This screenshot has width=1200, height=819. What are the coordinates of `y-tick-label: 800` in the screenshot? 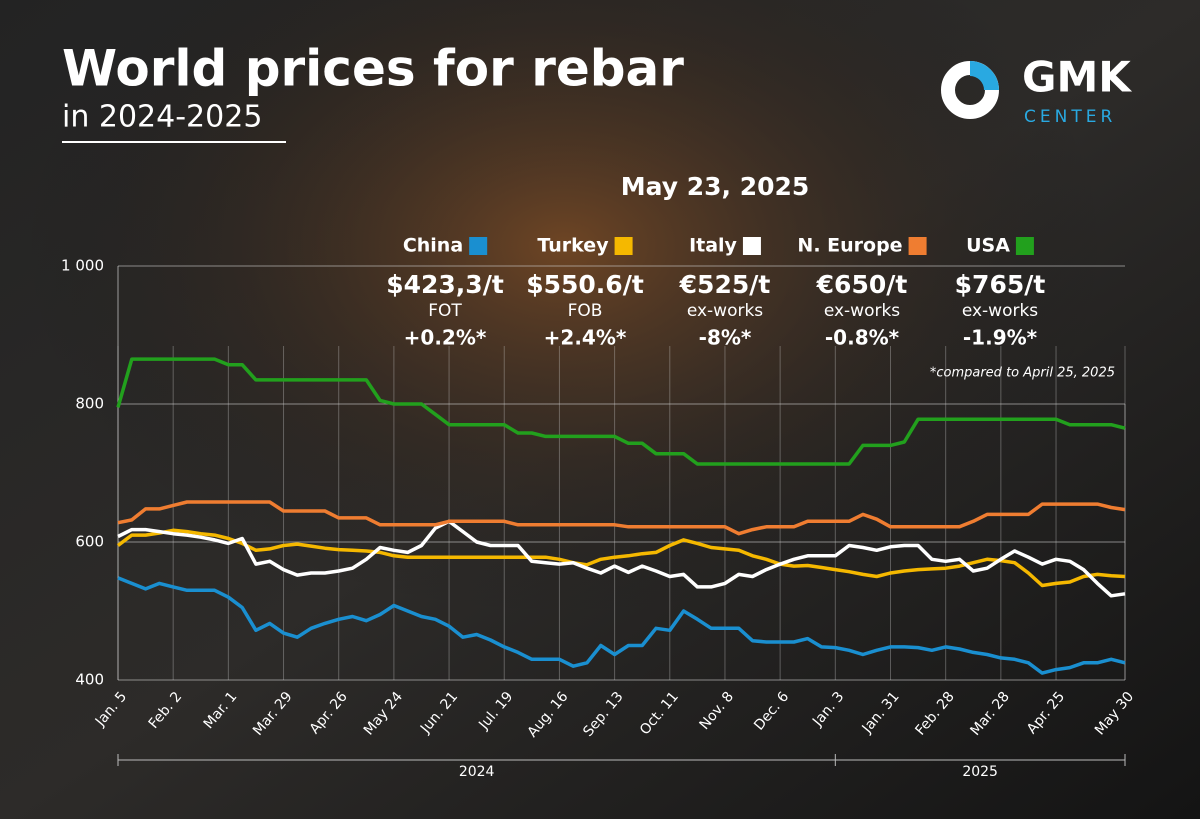 It's located at (89, 404).